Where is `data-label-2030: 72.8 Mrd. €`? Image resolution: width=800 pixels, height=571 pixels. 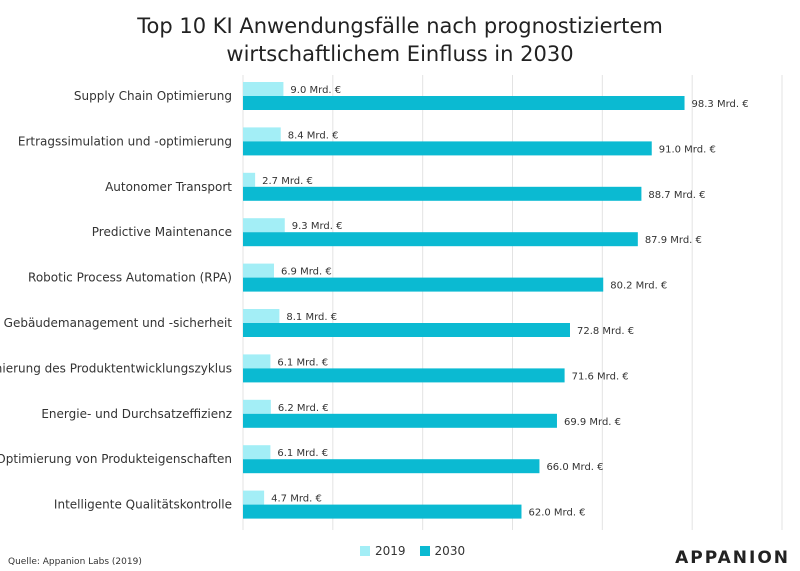
data-label-2030: 72.8 Mrd. € is located at coordinates (605, 331).